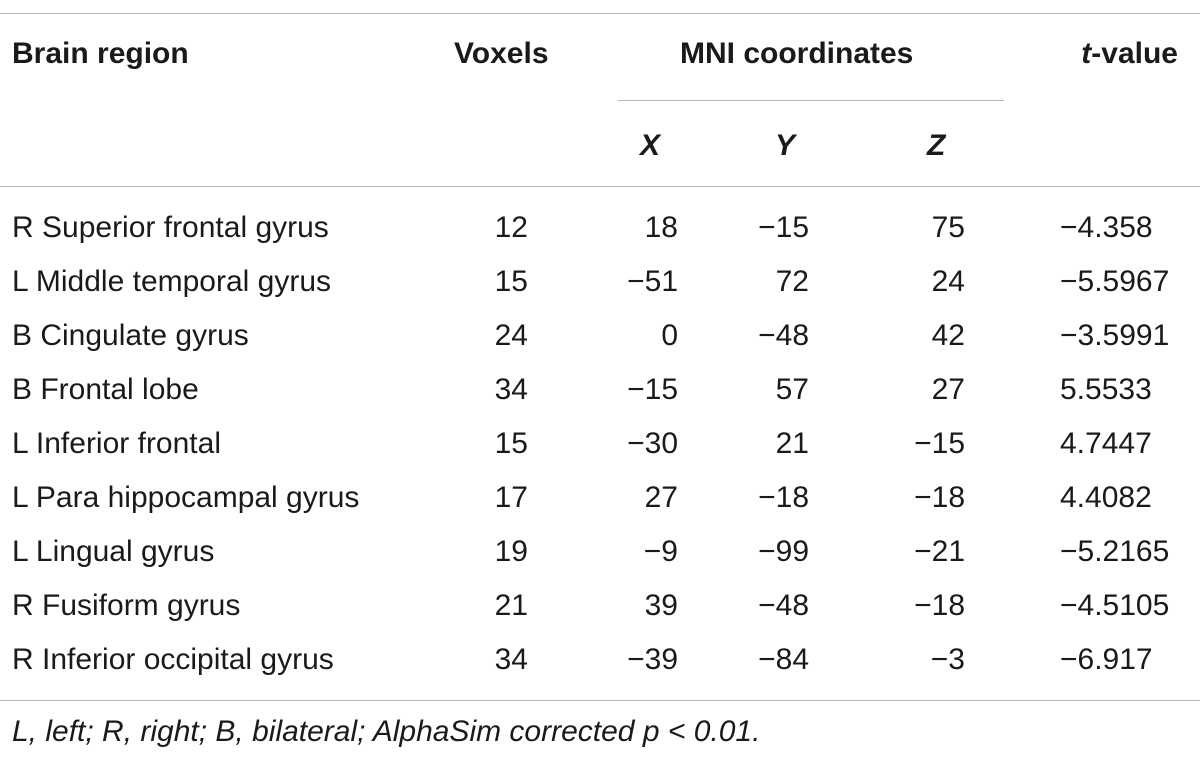 The width and height of the screenshot is (1200, 763). Describe the element at coordinates (130, 335) in the screenshot. I see `cell-brain-region: B Cingulate gyrus` at that location.